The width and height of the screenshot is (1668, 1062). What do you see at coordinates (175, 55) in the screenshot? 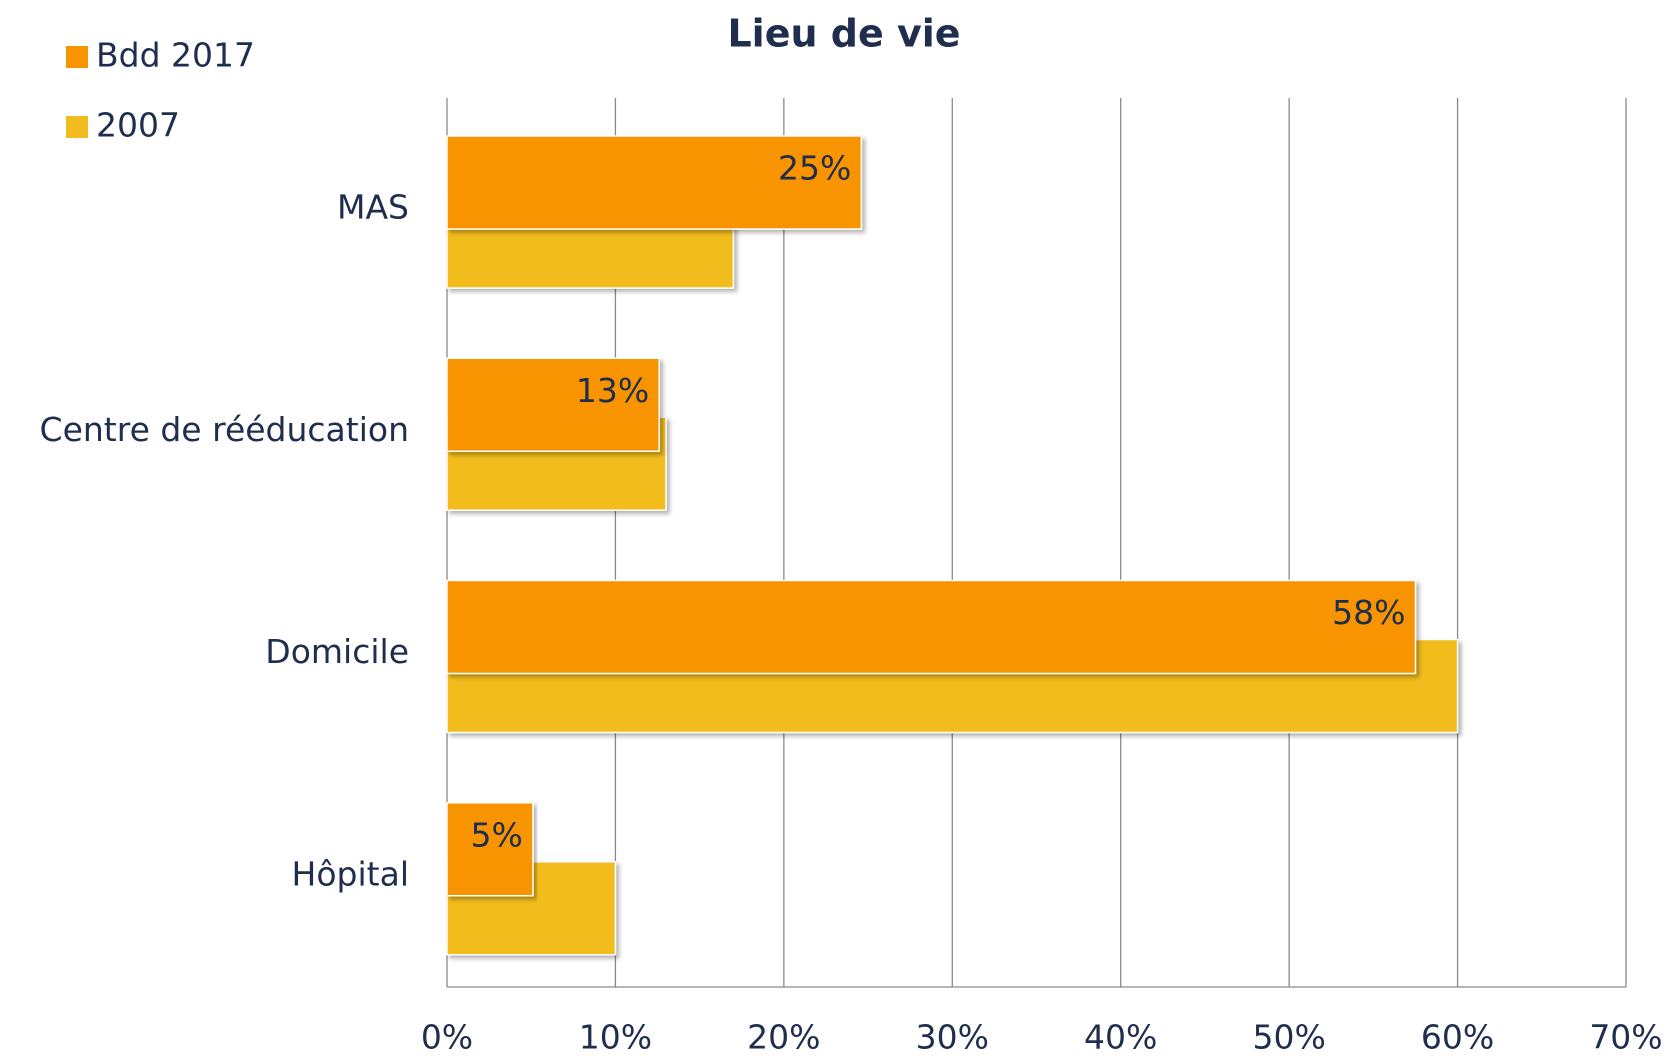
I see `legend-label: Bdd 2017` at bounding box center [175, 55].